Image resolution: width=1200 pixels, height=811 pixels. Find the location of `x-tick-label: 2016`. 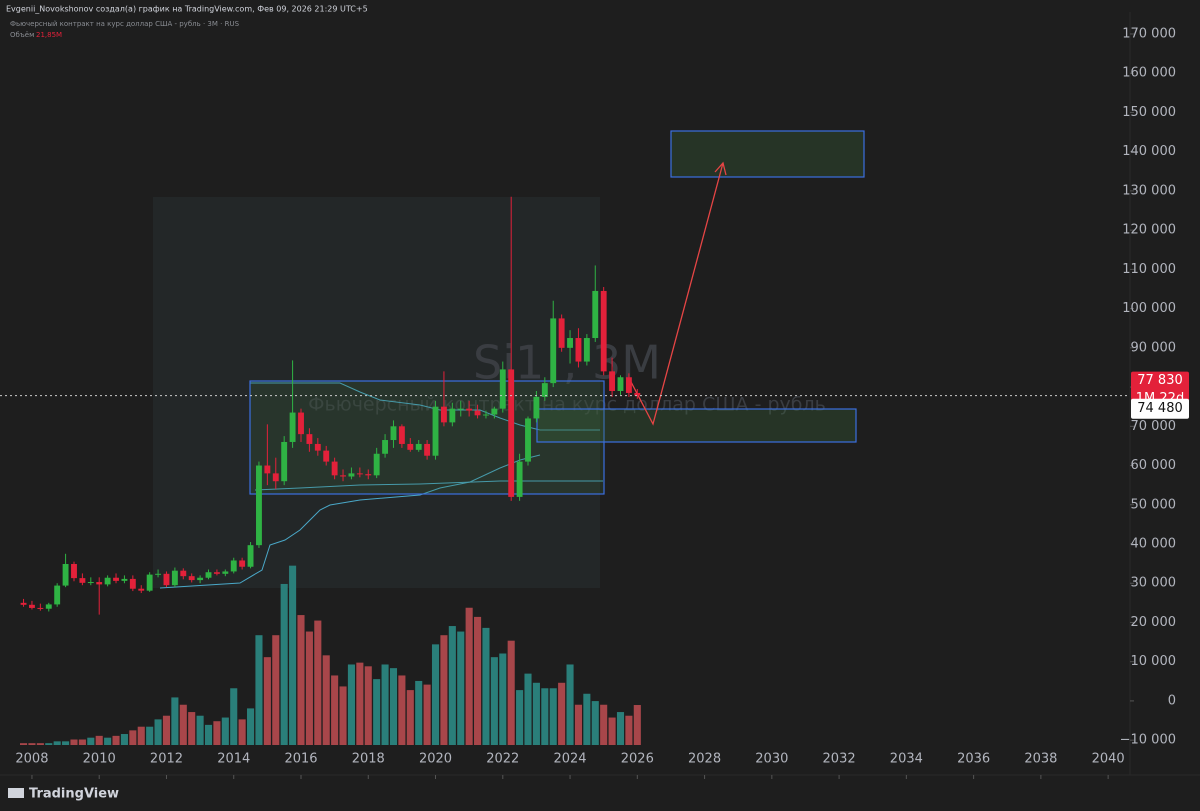

x-tick-label: 2016 is located at coordinates (300, 759).